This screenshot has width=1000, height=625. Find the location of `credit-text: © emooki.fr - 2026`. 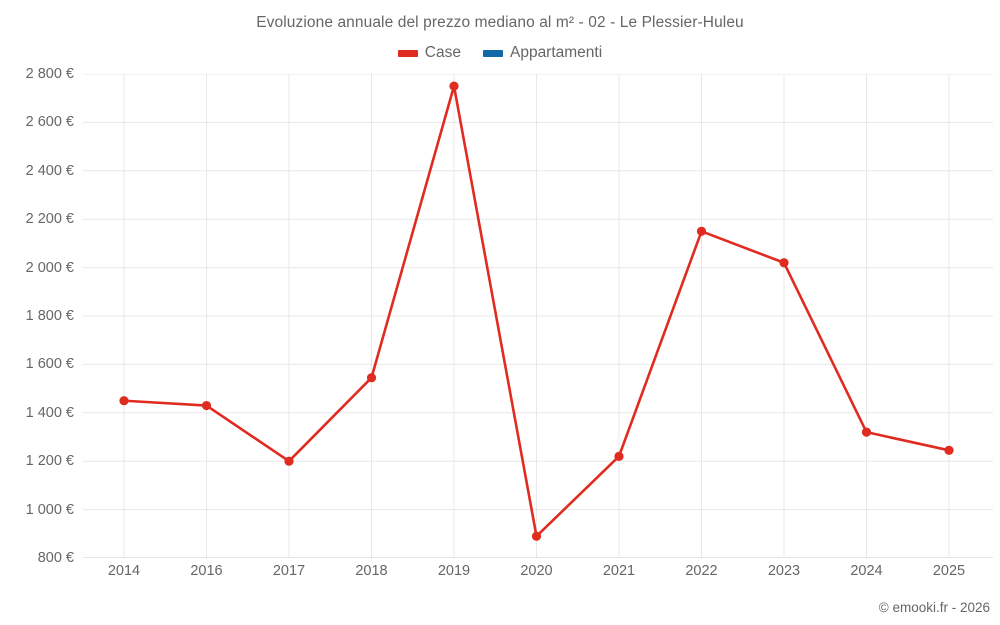

credit-text: © emooki.fr - 2026 is located at coordinates (934, 607).